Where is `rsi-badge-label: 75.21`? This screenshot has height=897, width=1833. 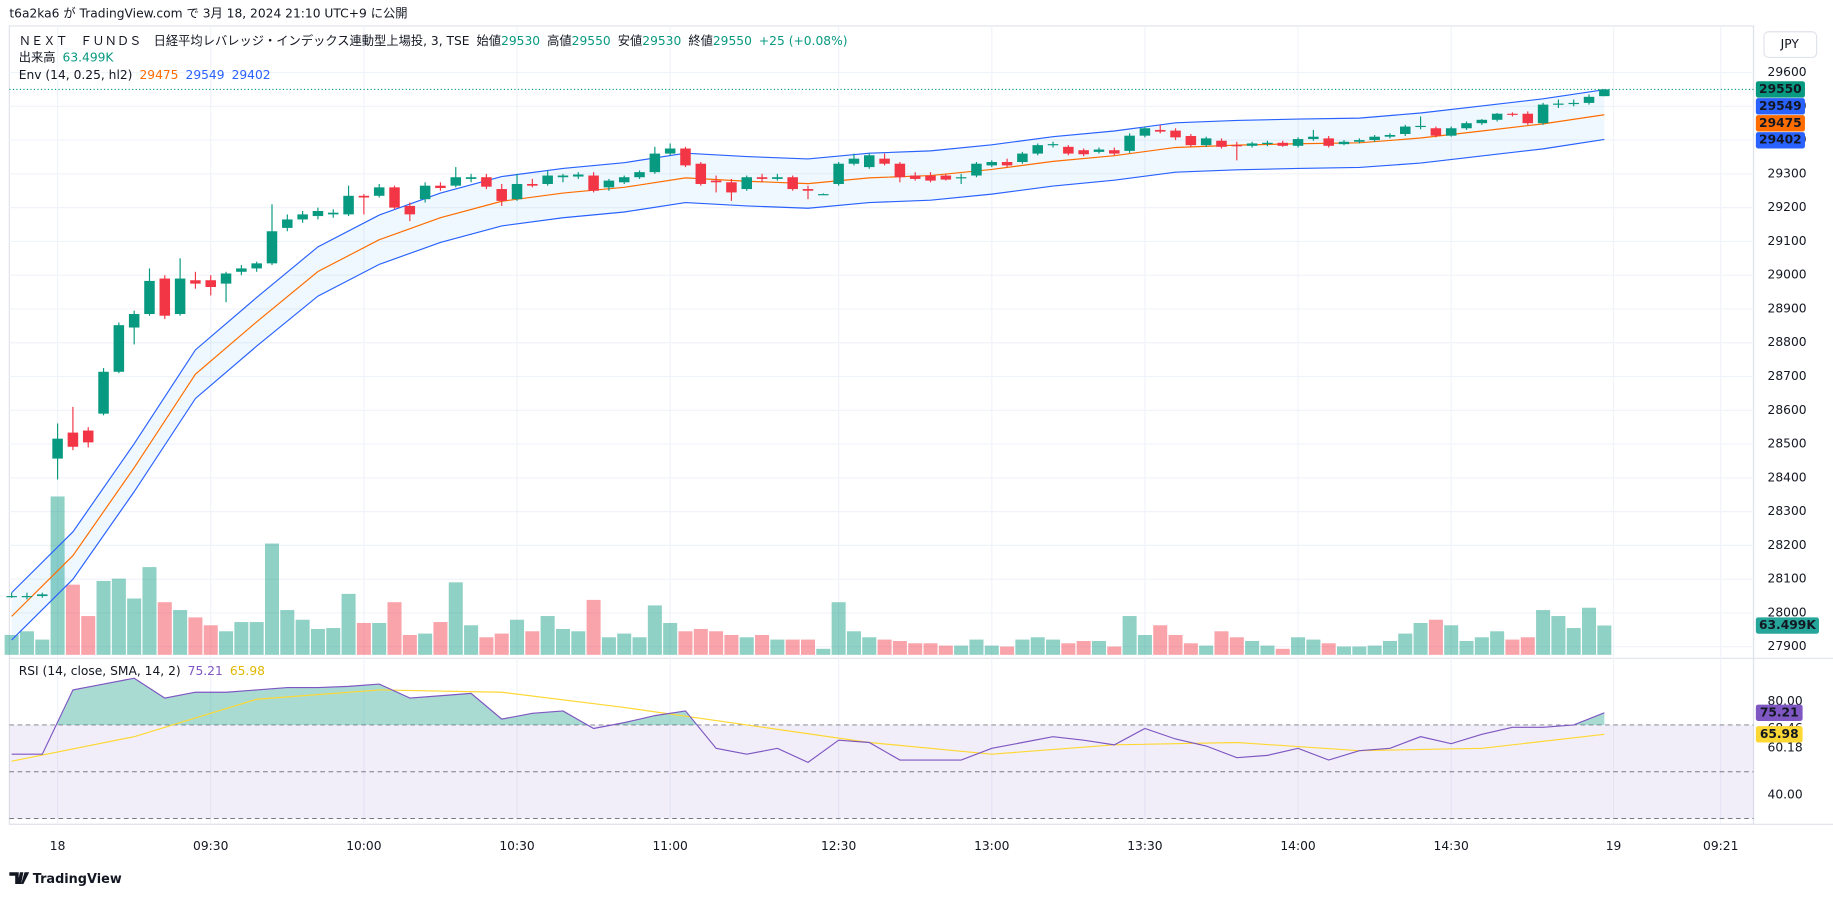
rsi-badge-label: 75.21 is located at coordinates (1779, 712).